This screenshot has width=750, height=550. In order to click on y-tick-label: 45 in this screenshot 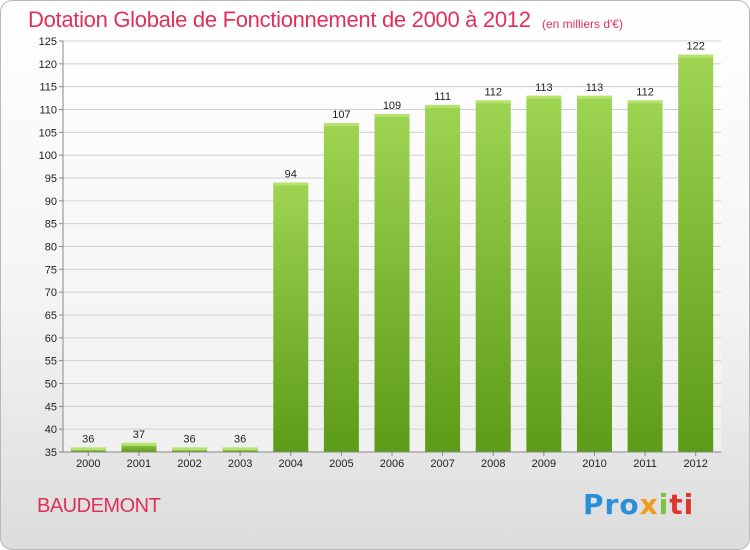, I will do `click(51, 407)`.